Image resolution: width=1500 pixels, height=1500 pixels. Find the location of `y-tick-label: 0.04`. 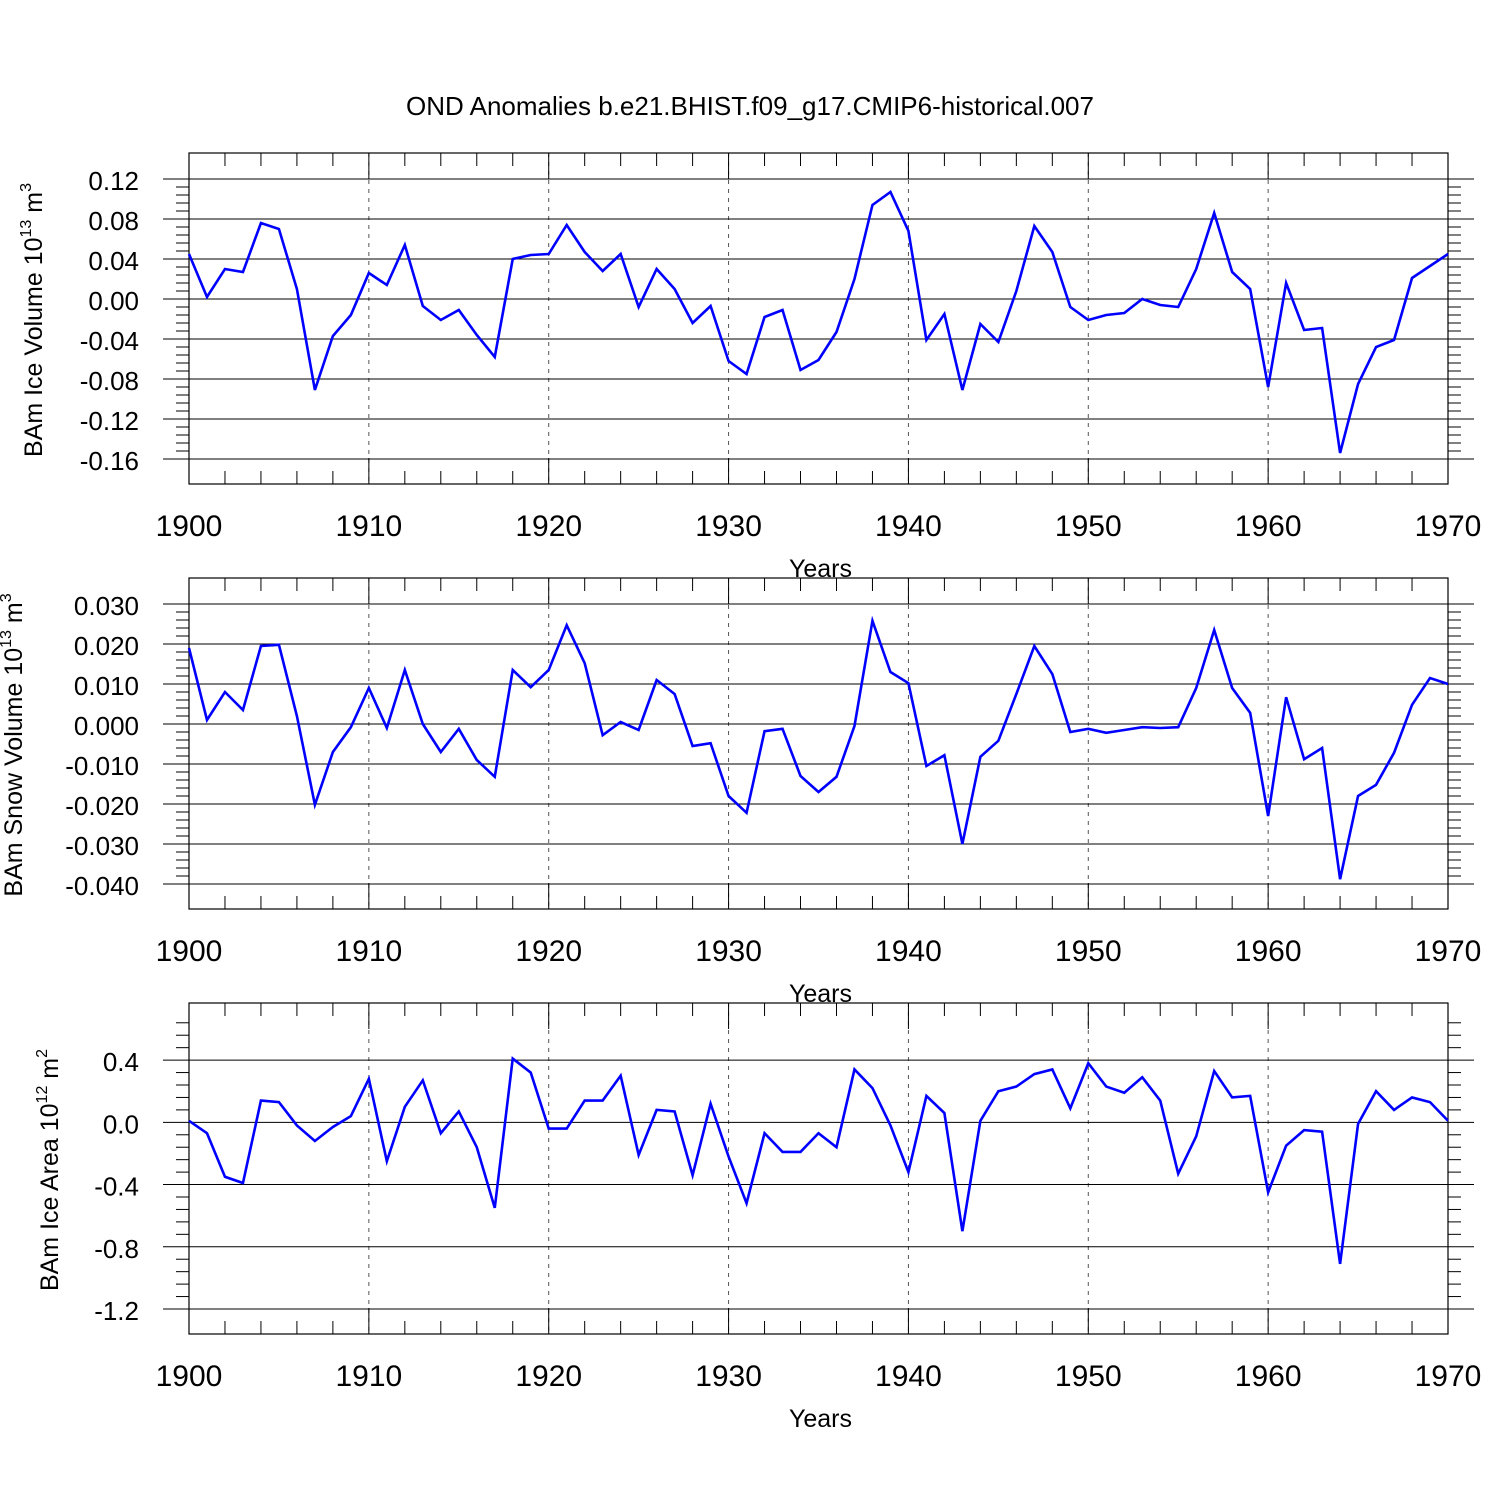

y-tick-label: 0.04 is located at coordinates (113, 261).